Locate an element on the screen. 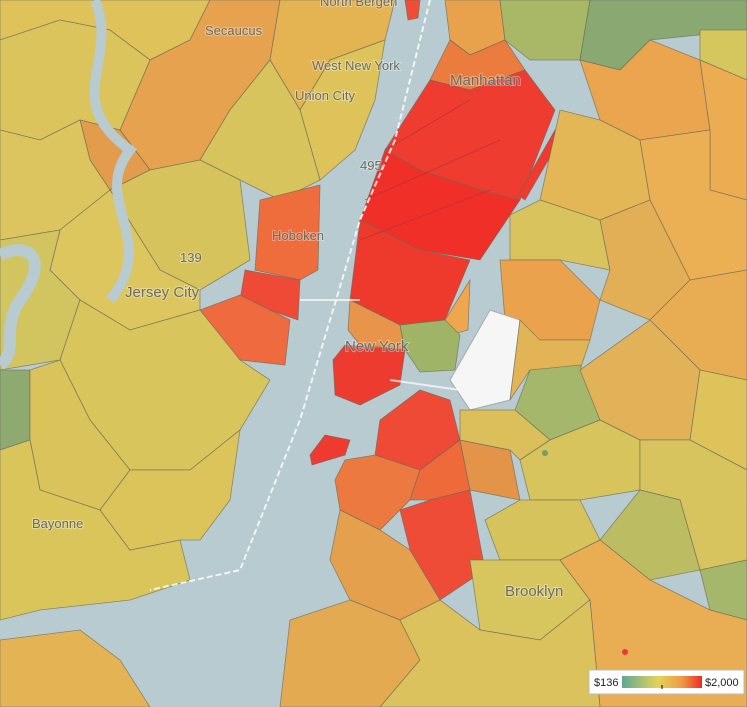 This screenshot has width=747, height=707. legend: $136 $2,000 is located at coordinates (666, 682).